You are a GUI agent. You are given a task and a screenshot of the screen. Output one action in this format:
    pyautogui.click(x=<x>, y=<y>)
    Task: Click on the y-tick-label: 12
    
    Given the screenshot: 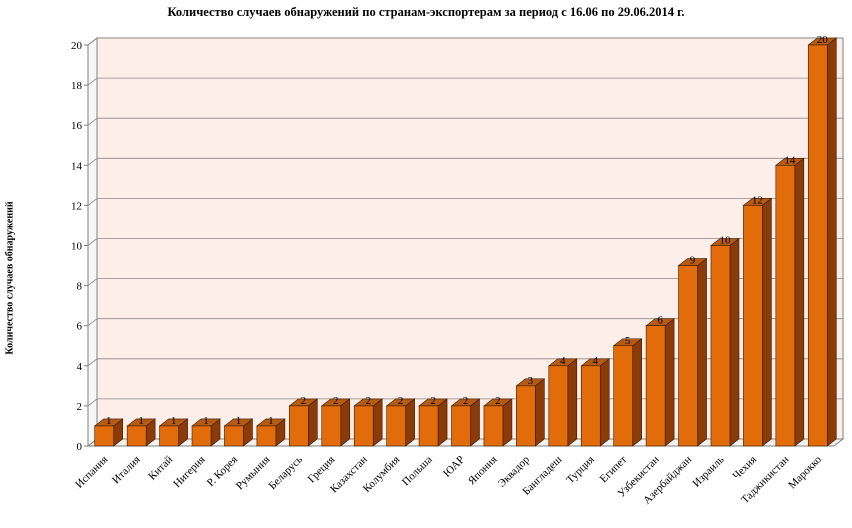 What is the action you would take?
    pyautogui.click(x=76, y=206)
    